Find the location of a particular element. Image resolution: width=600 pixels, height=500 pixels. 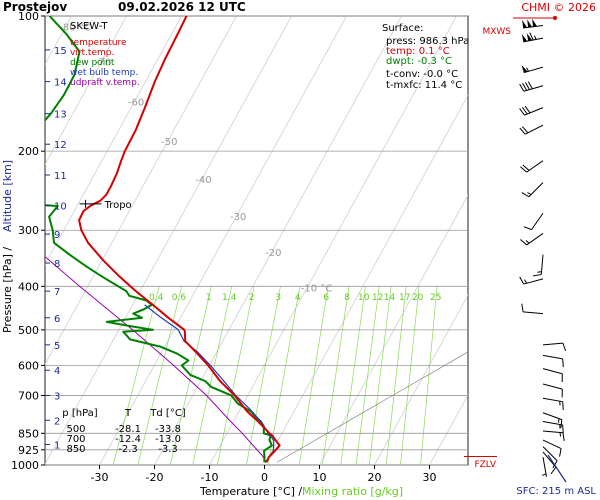

pressure-tick-label: 1000 is located at coordinates (25, 465).